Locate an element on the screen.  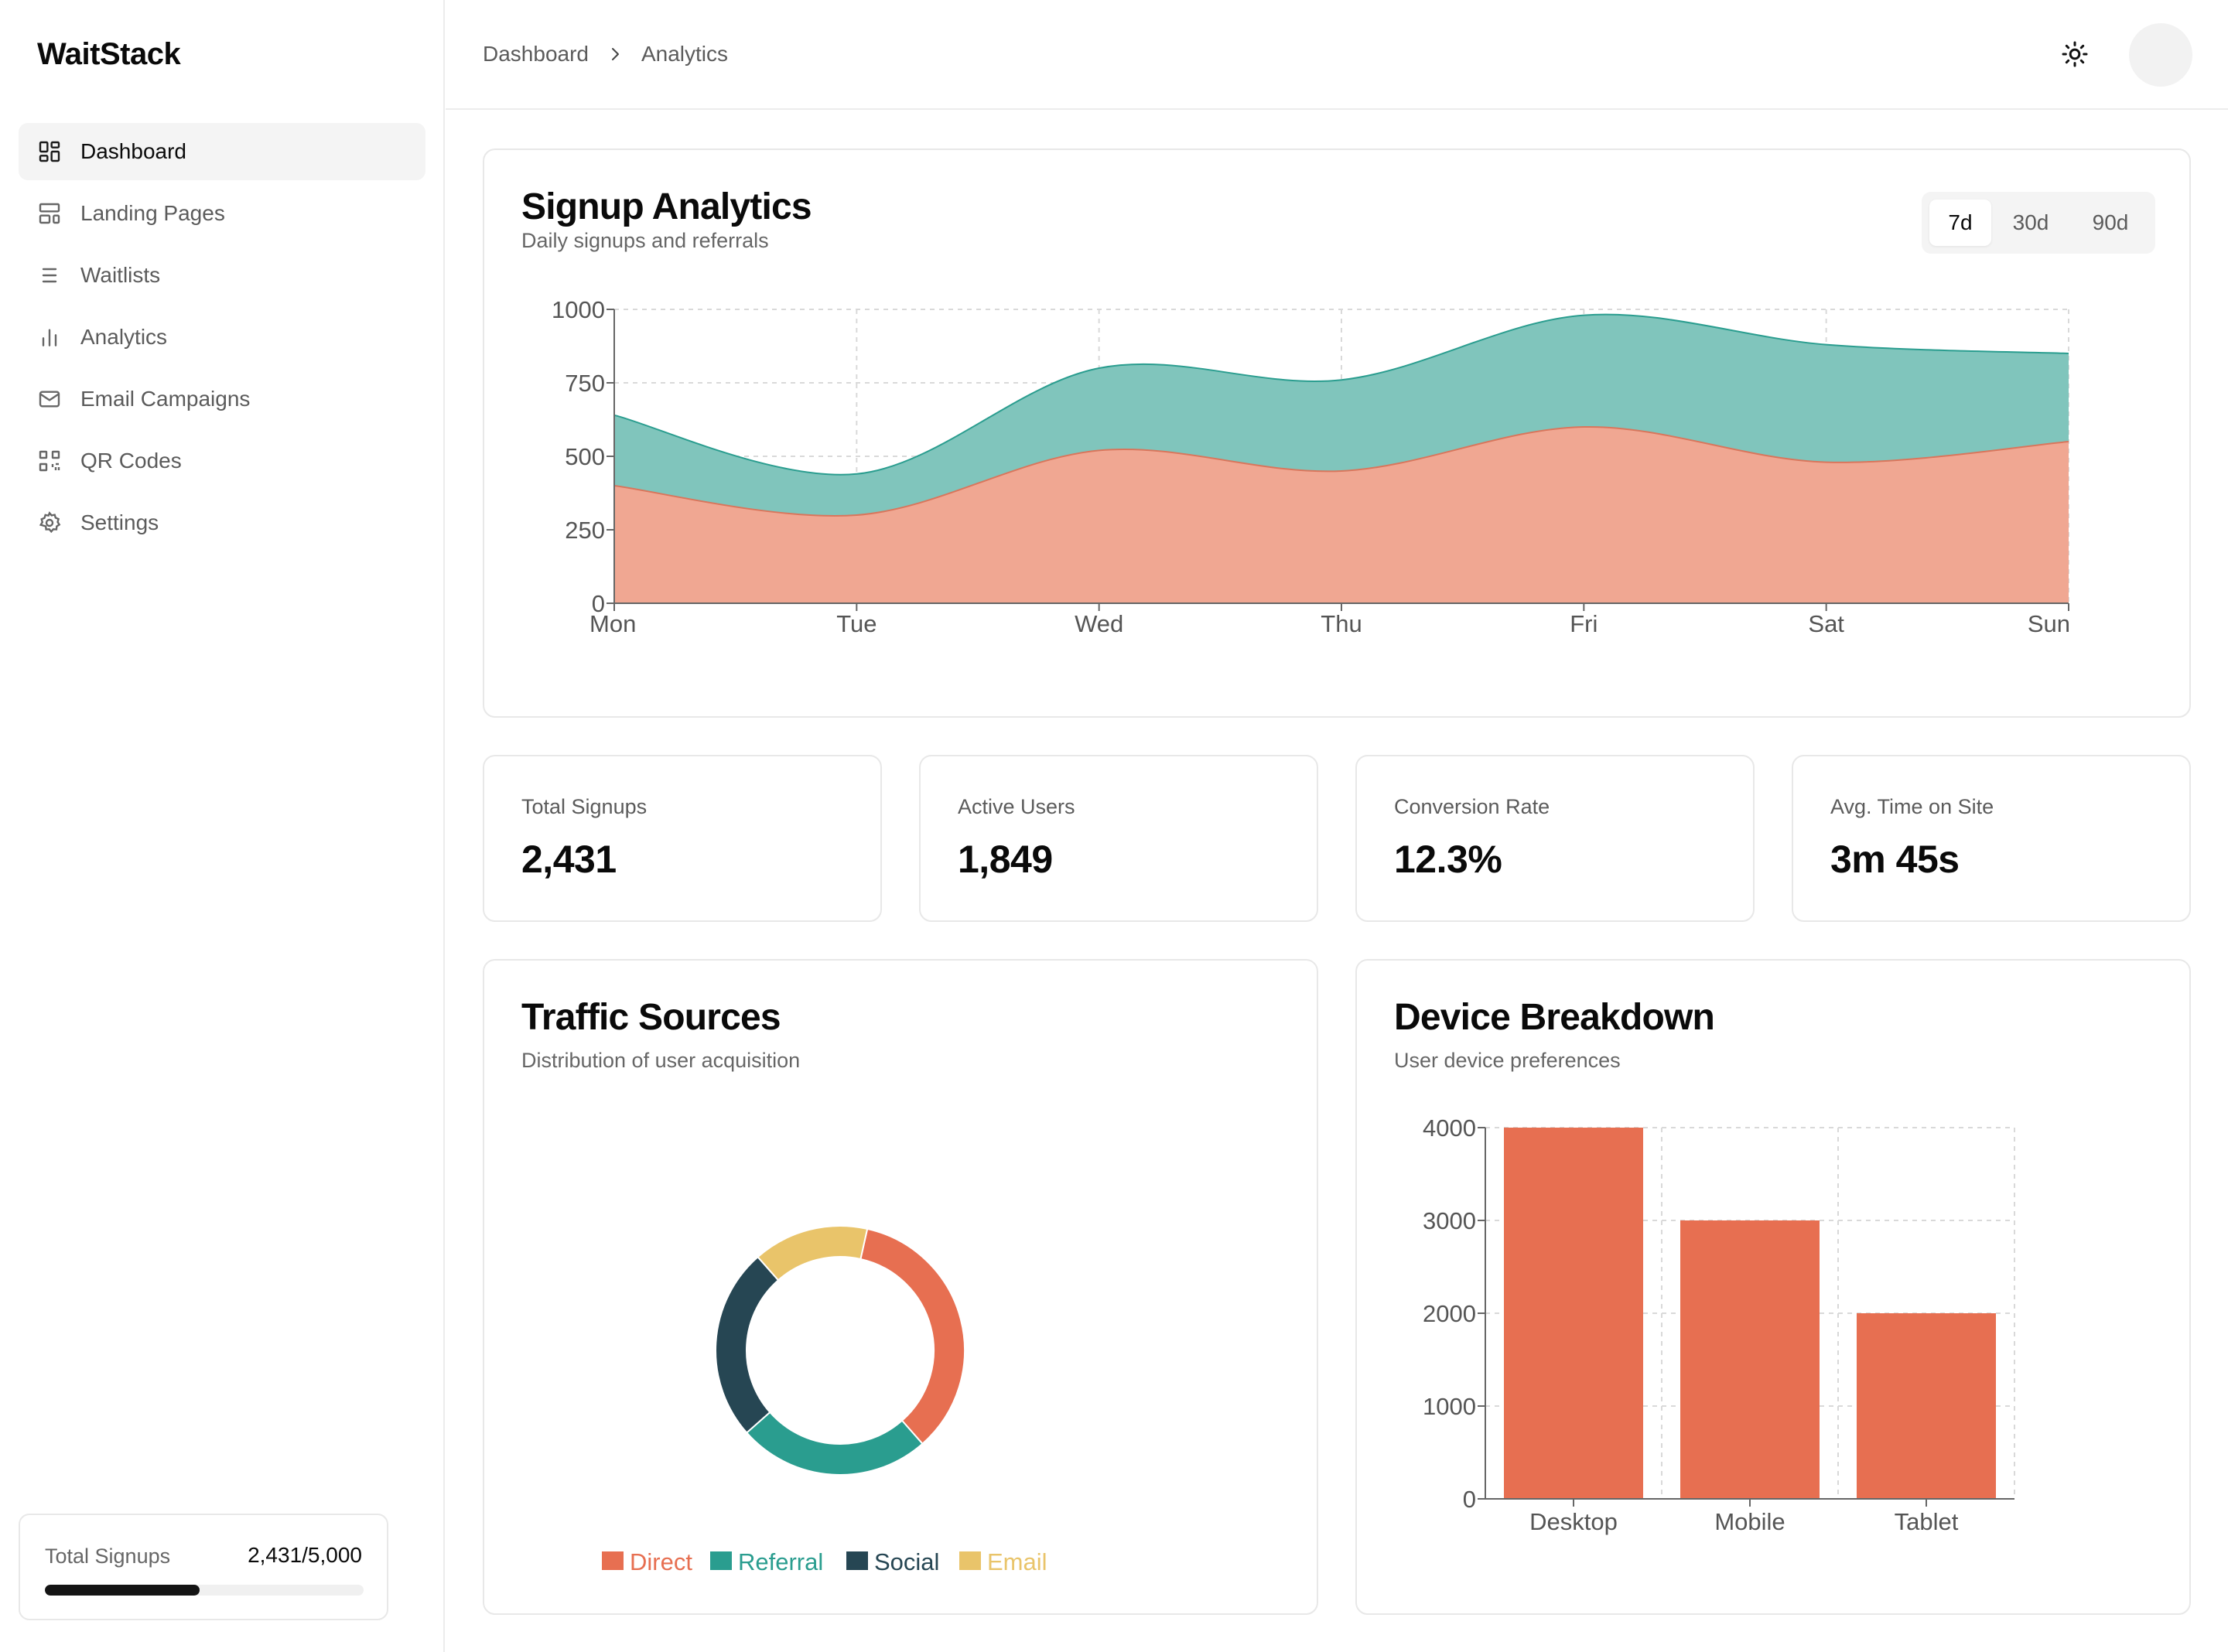
traffic-donut-chart: Direct Referral Social Email is located at coordinates (824, 1400).